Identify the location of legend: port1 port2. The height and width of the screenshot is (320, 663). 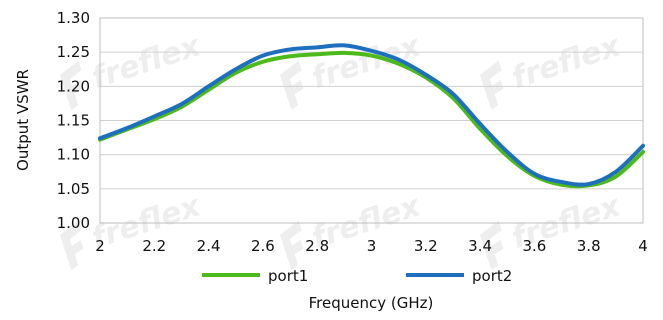
(357, 276).